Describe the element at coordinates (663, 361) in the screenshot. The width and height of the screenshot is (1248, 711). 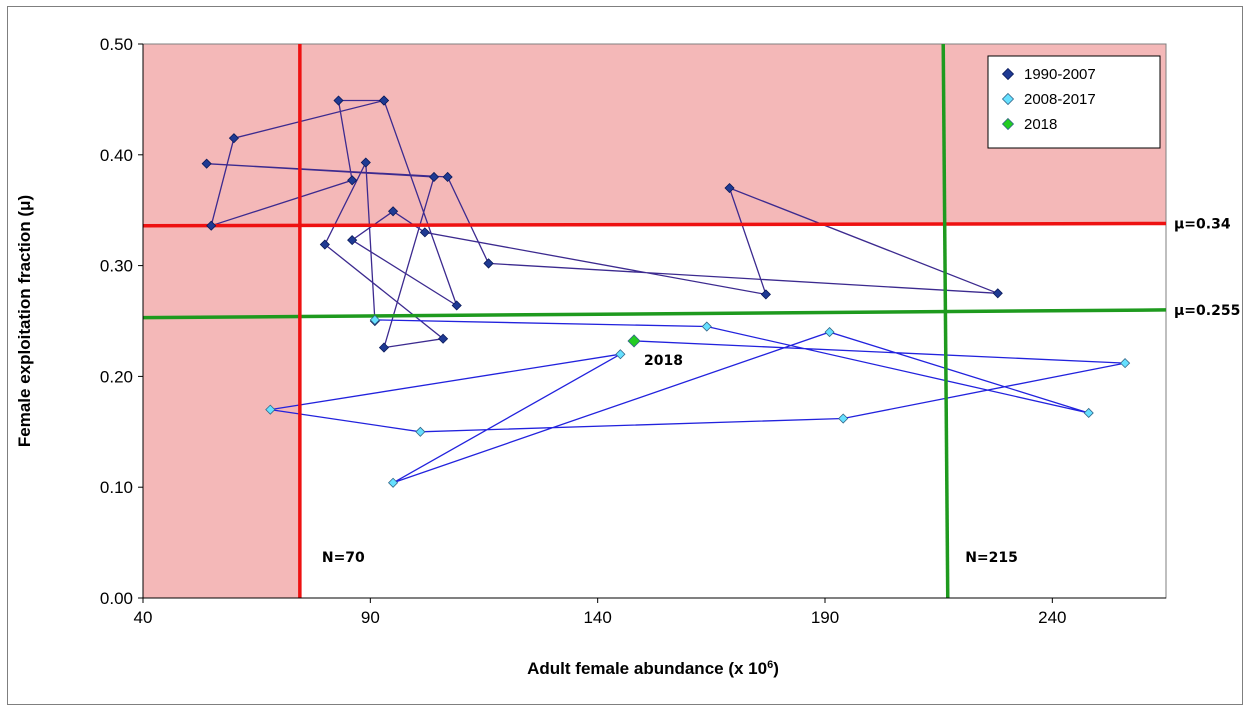
I see `annotation-0: 2018` at that location.